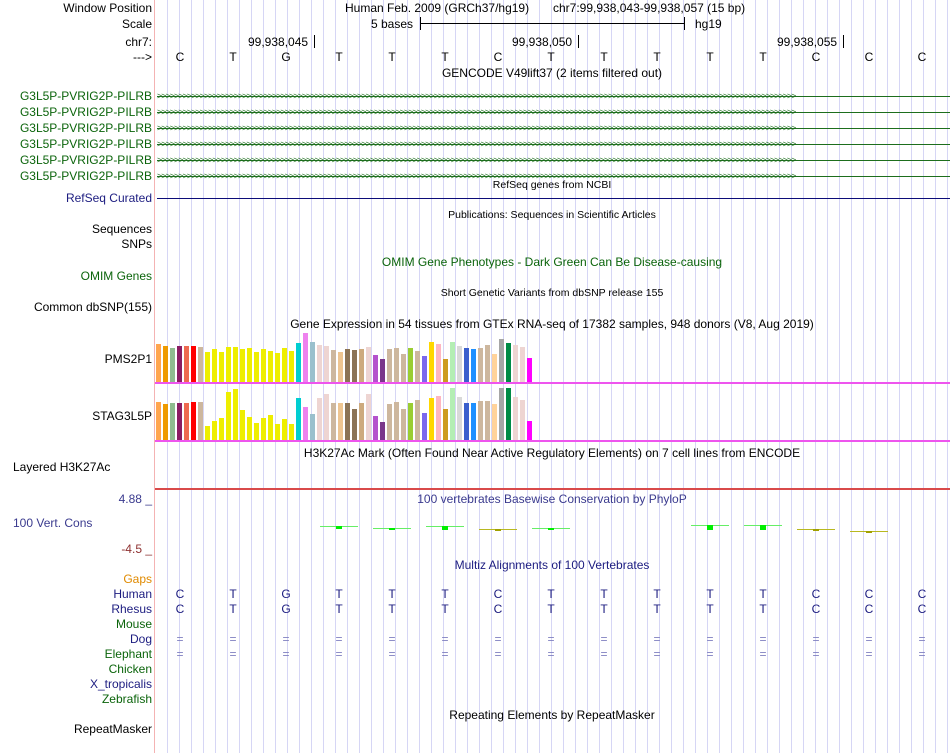  What do you see at coordinates (62, 467) in the screenshot?
I see `h3k27ac-label: Layered H3K27Ac` at bounding box center [62, 467].